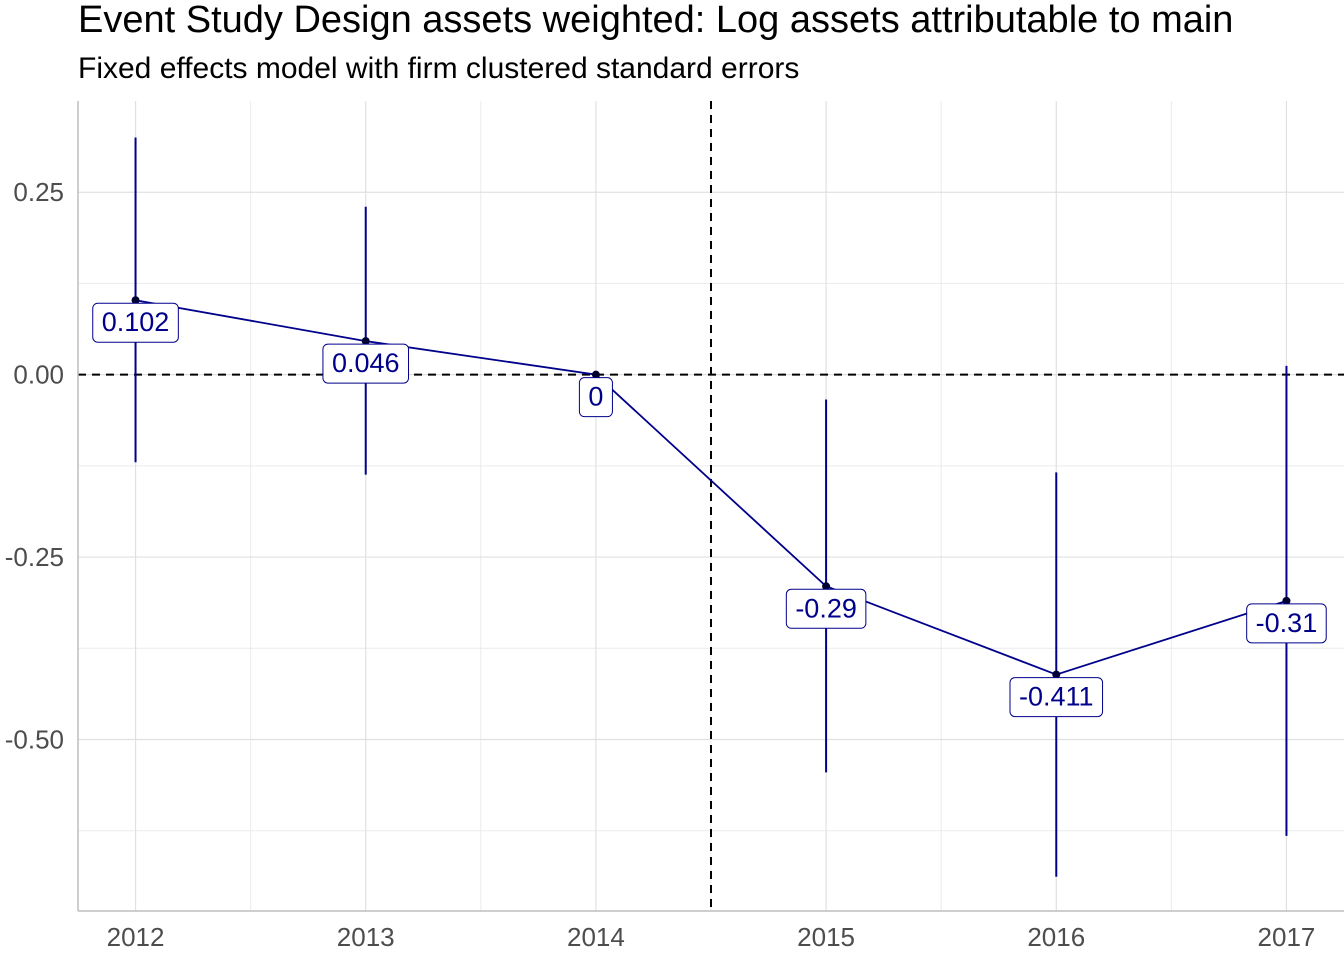  I want to click on data-label: 0.046, so click(366, 363).